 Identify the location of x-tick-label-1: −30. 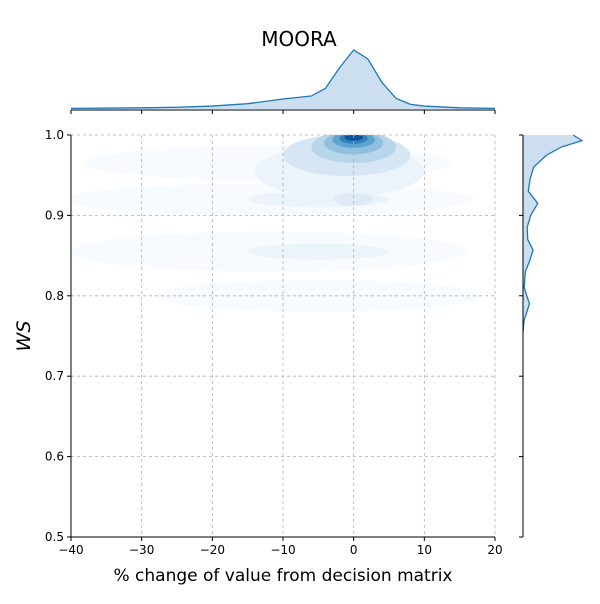
(141, 550).